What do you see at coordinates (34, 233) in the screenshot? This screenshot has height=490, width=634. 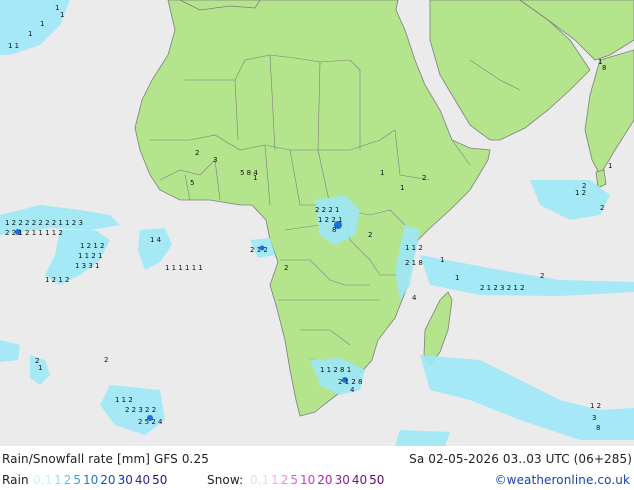 I see `svg-text: 2 2 1 2 1 1 1 1 2` at bounding box center [34, 233].